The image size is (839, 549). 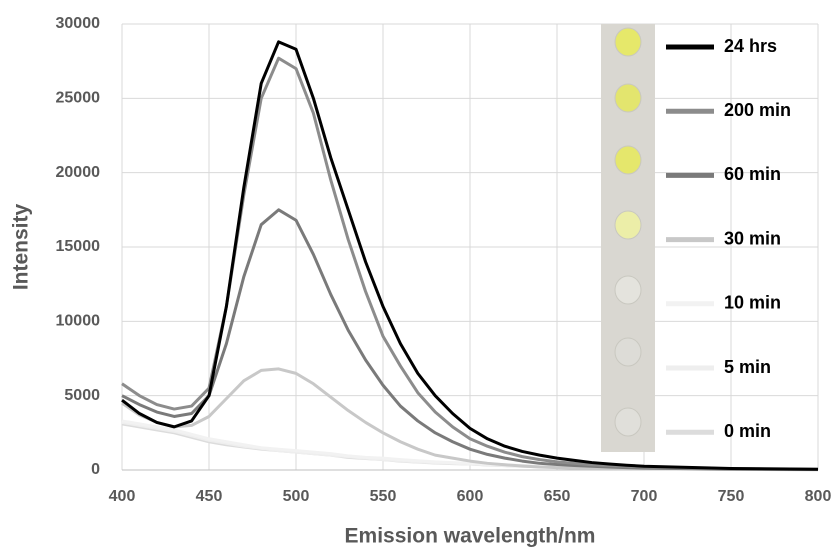 I want to click on x-tick-label: 600, so click(x=470, y=496).